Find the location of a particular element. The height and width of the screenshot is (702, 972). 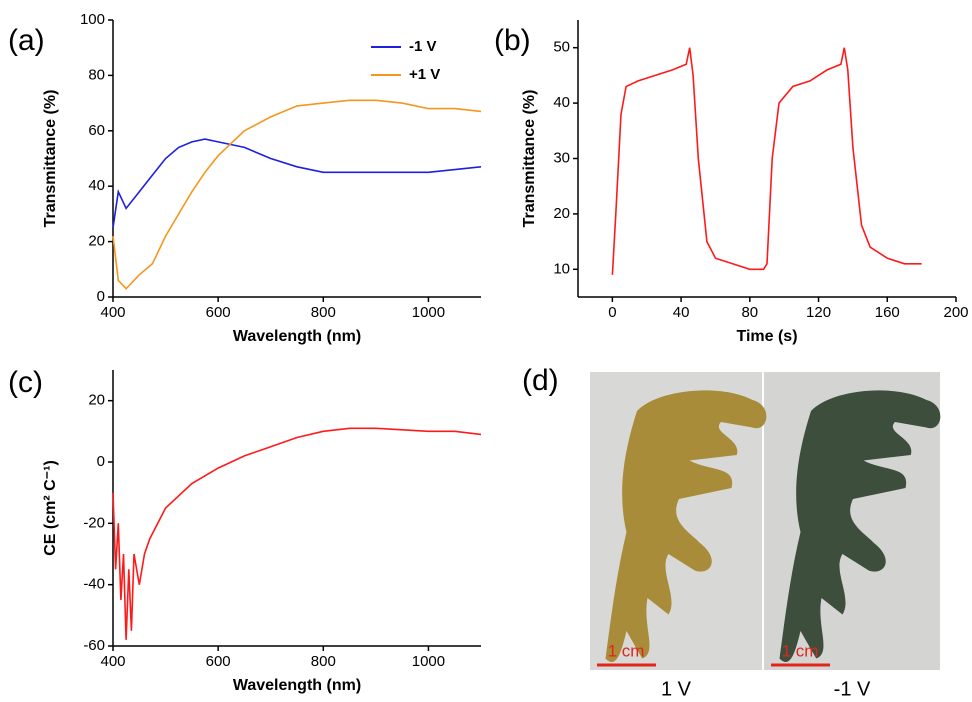

y-tick-label: 50 is located at coordinates (561, 47).